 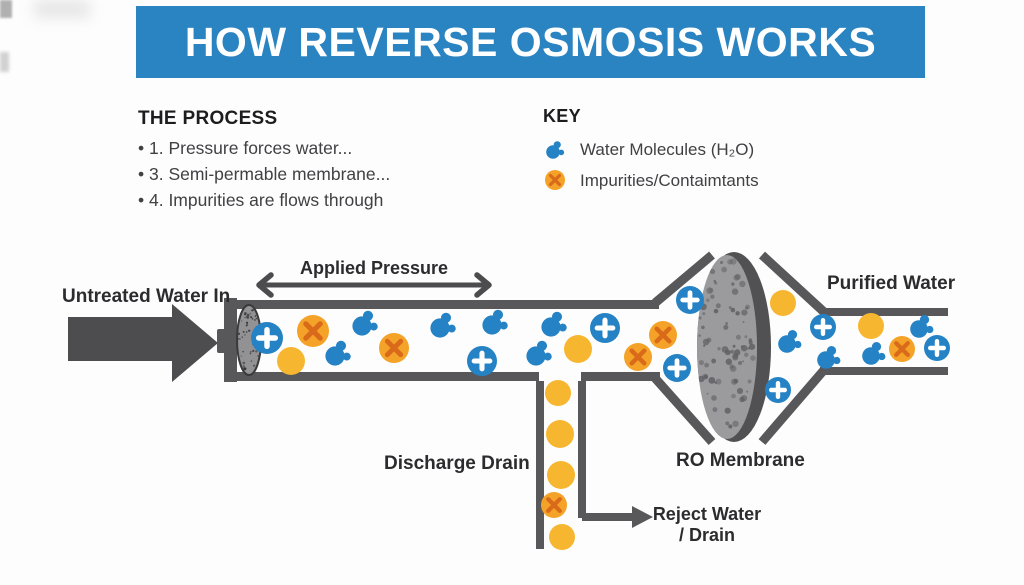 What do you see at coordinates (891, 283) in the screenshot?
I see `label-purified-water: Purified Water` at bounding box center [891, 283].